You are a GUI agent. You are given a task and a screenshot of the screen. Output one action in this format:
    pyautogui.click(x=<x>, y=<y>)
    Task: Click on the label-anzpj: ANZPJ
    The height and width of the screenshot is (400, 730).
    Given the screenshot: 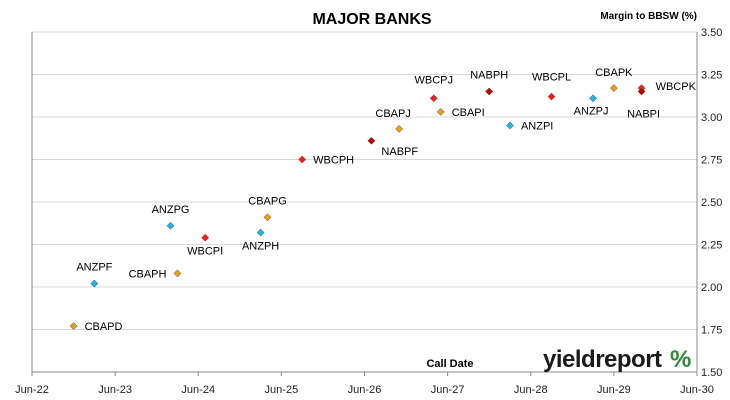 What is the action you would take?
    pyautogui.click(x=591, y=111)
    